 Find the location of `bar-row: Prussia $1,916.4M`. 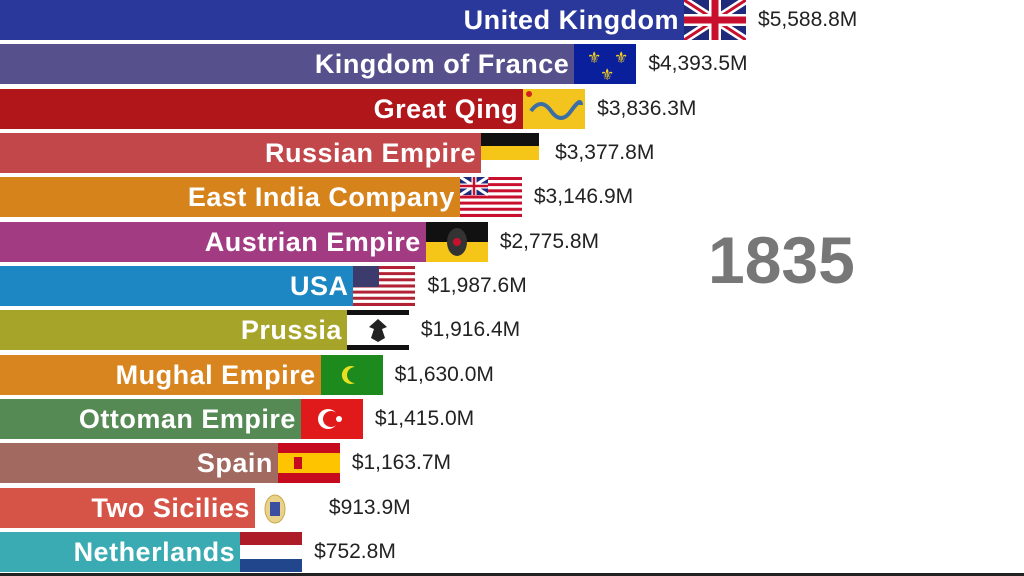

bar-row: Prussia $1,916.4M is located at coordinates (512, 330).